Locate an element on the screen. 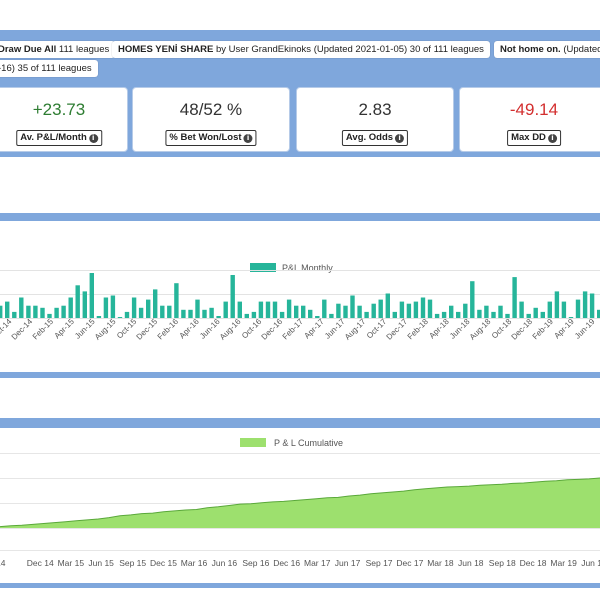  x-tick-label: Jun 17 is located at coordinates (348, 563).